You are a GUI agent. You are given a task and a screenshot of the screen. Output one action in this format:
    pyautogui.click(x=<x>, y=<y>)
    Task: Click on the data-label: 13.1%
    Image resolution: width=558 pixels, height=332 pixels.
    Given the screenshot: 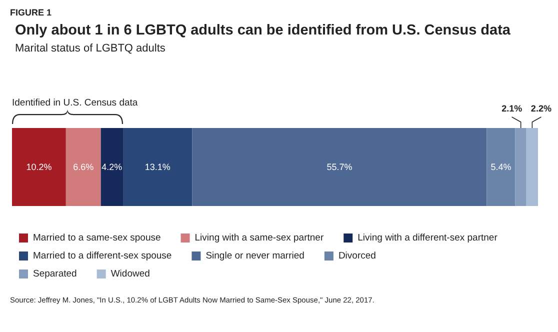 What is the action you would take?
    pyautogui.click(x=157, y=167)
    